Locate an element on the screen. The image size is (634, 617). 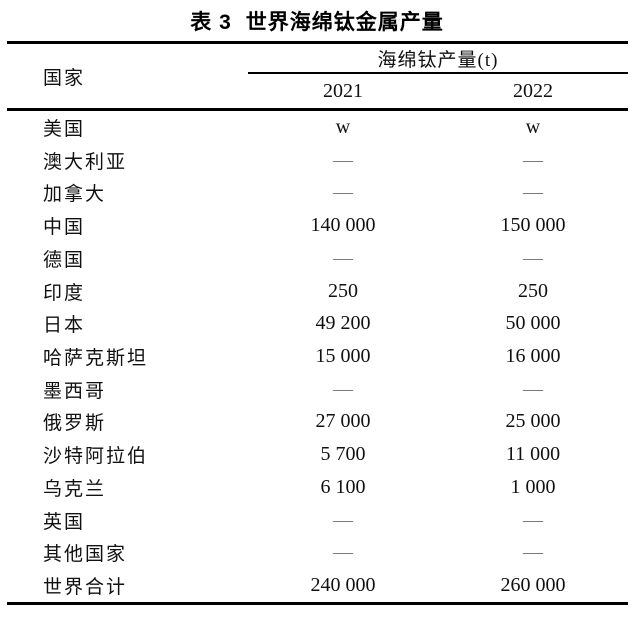
value-2022-cell: 150 000 is located at coordinates (533, 225).